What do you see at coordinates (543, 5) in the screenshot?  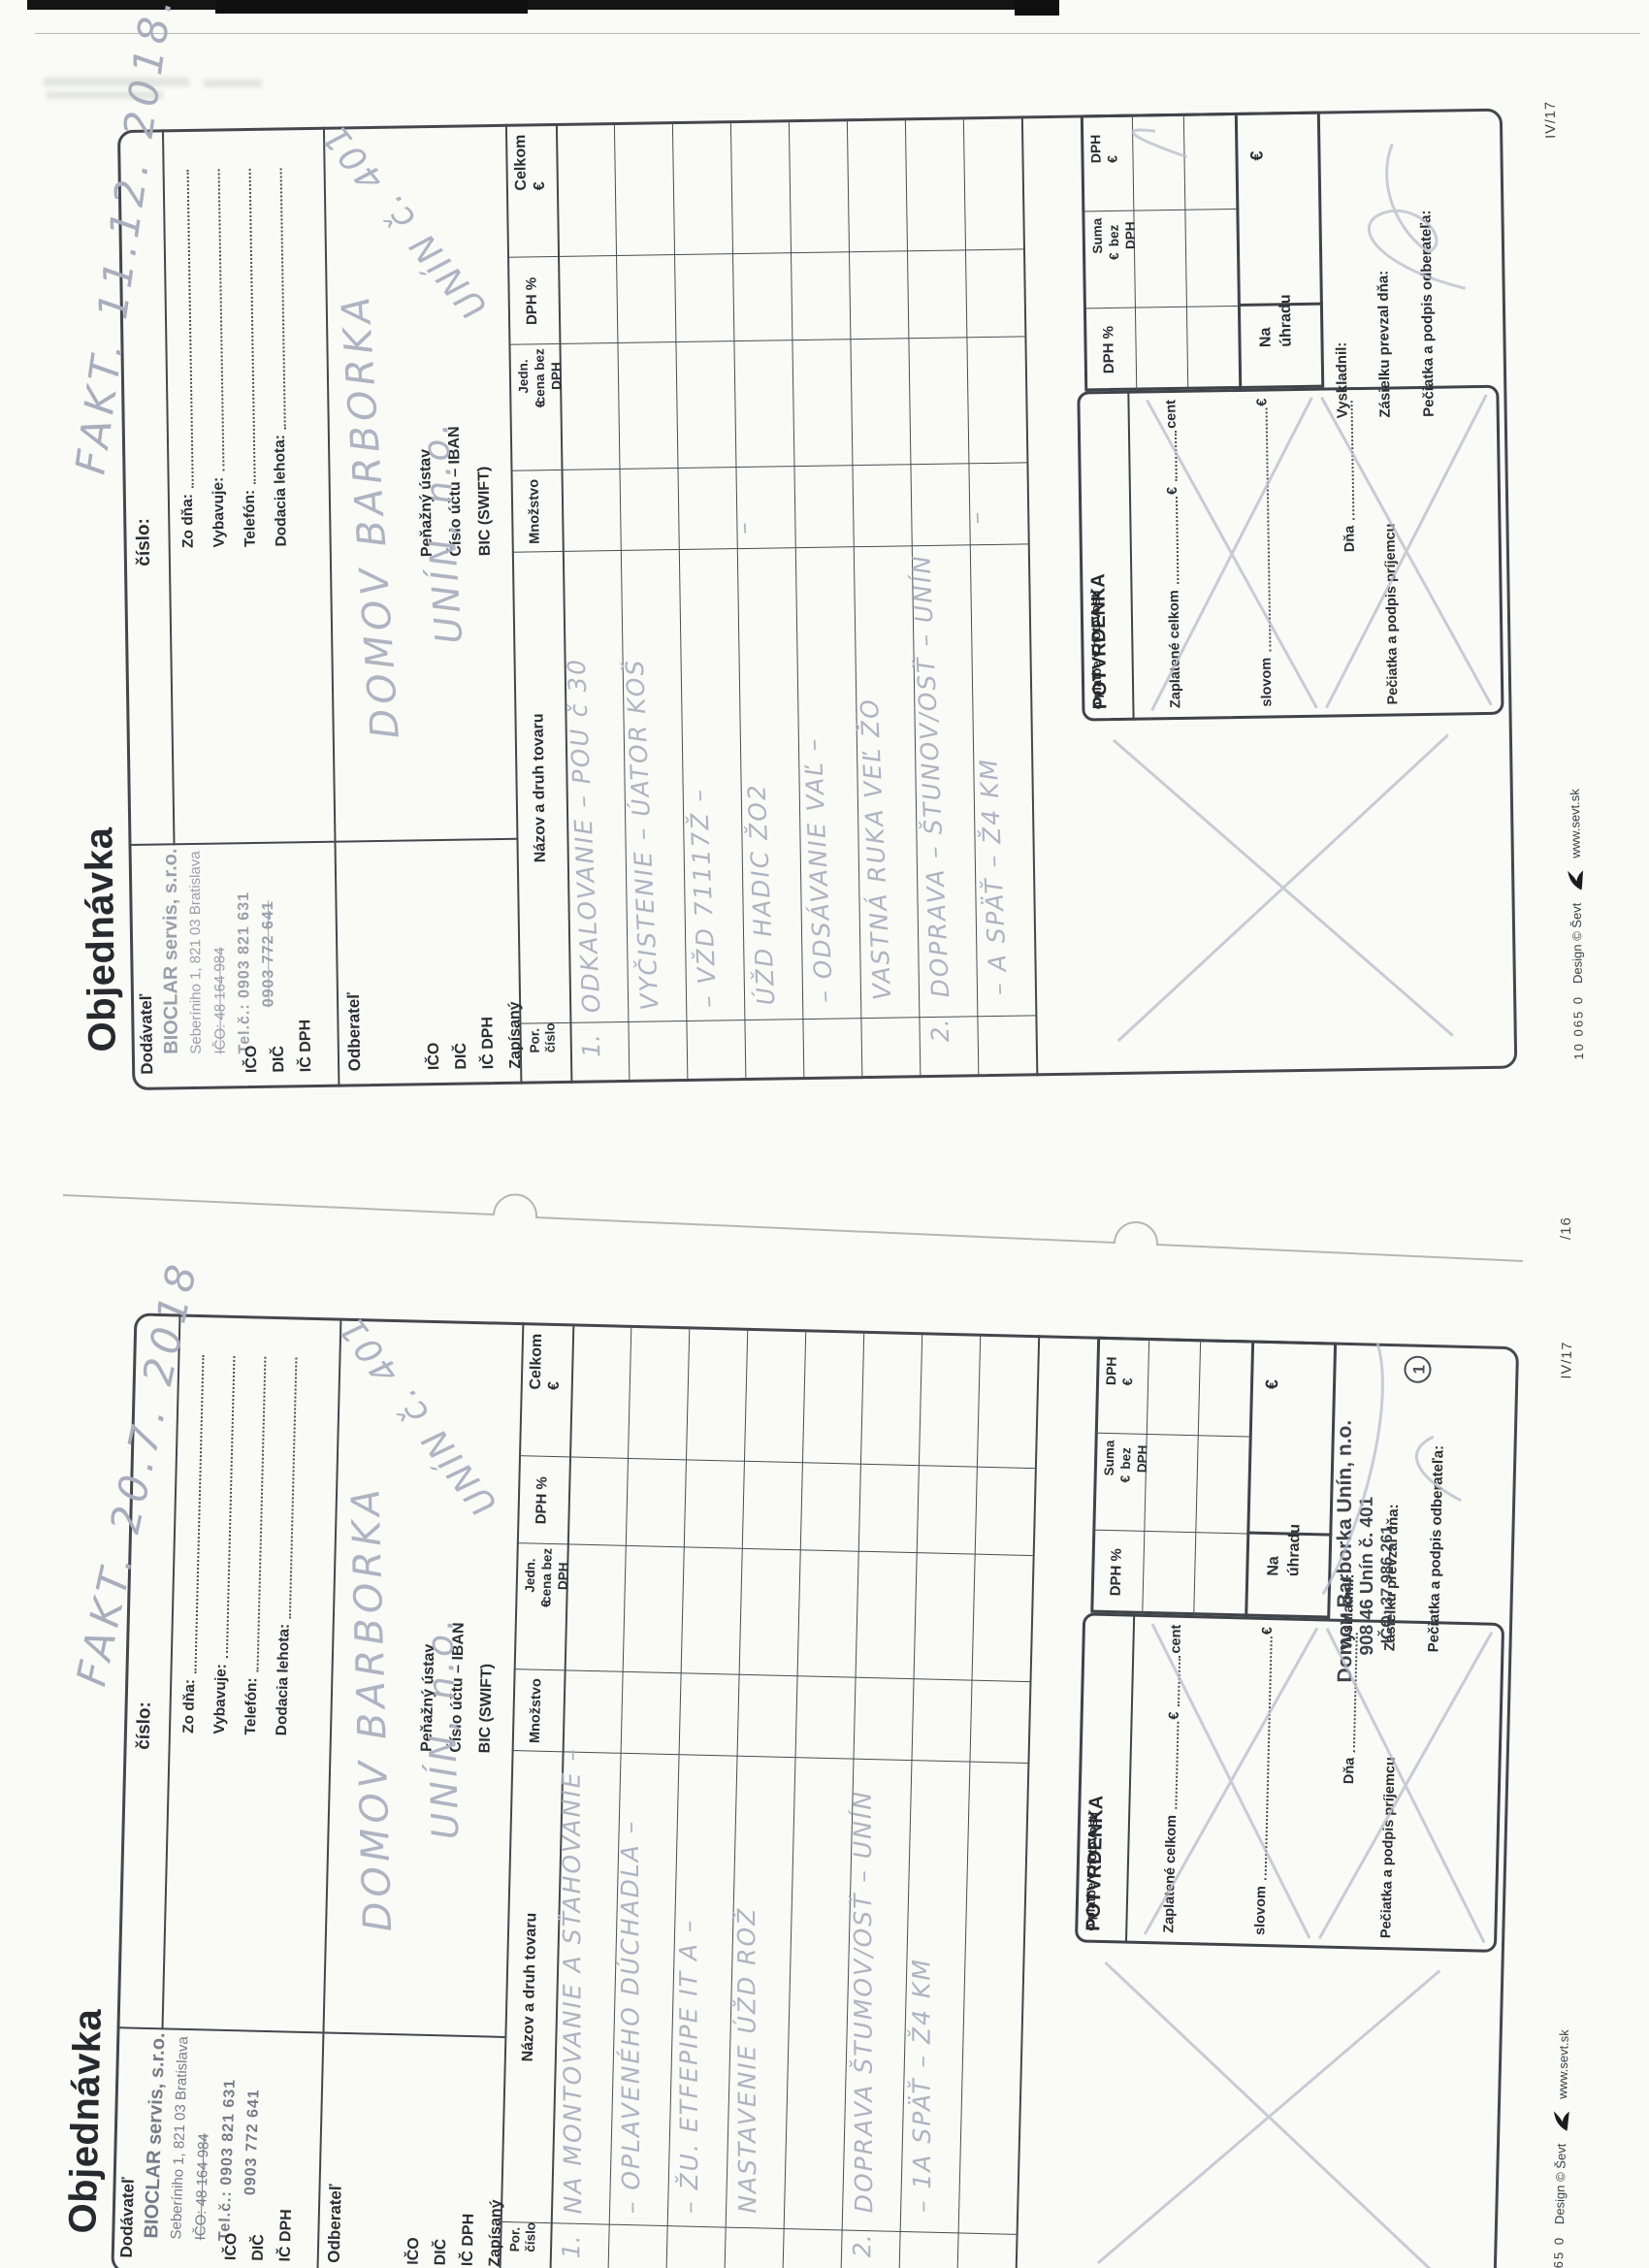 I see `scan-edge-bar` at bounding box center [543, 5].